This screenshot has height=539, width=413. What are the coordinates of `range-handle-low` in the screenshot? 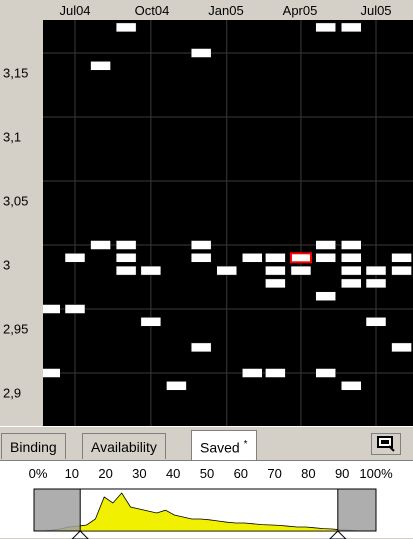 It's located at (80, 534).